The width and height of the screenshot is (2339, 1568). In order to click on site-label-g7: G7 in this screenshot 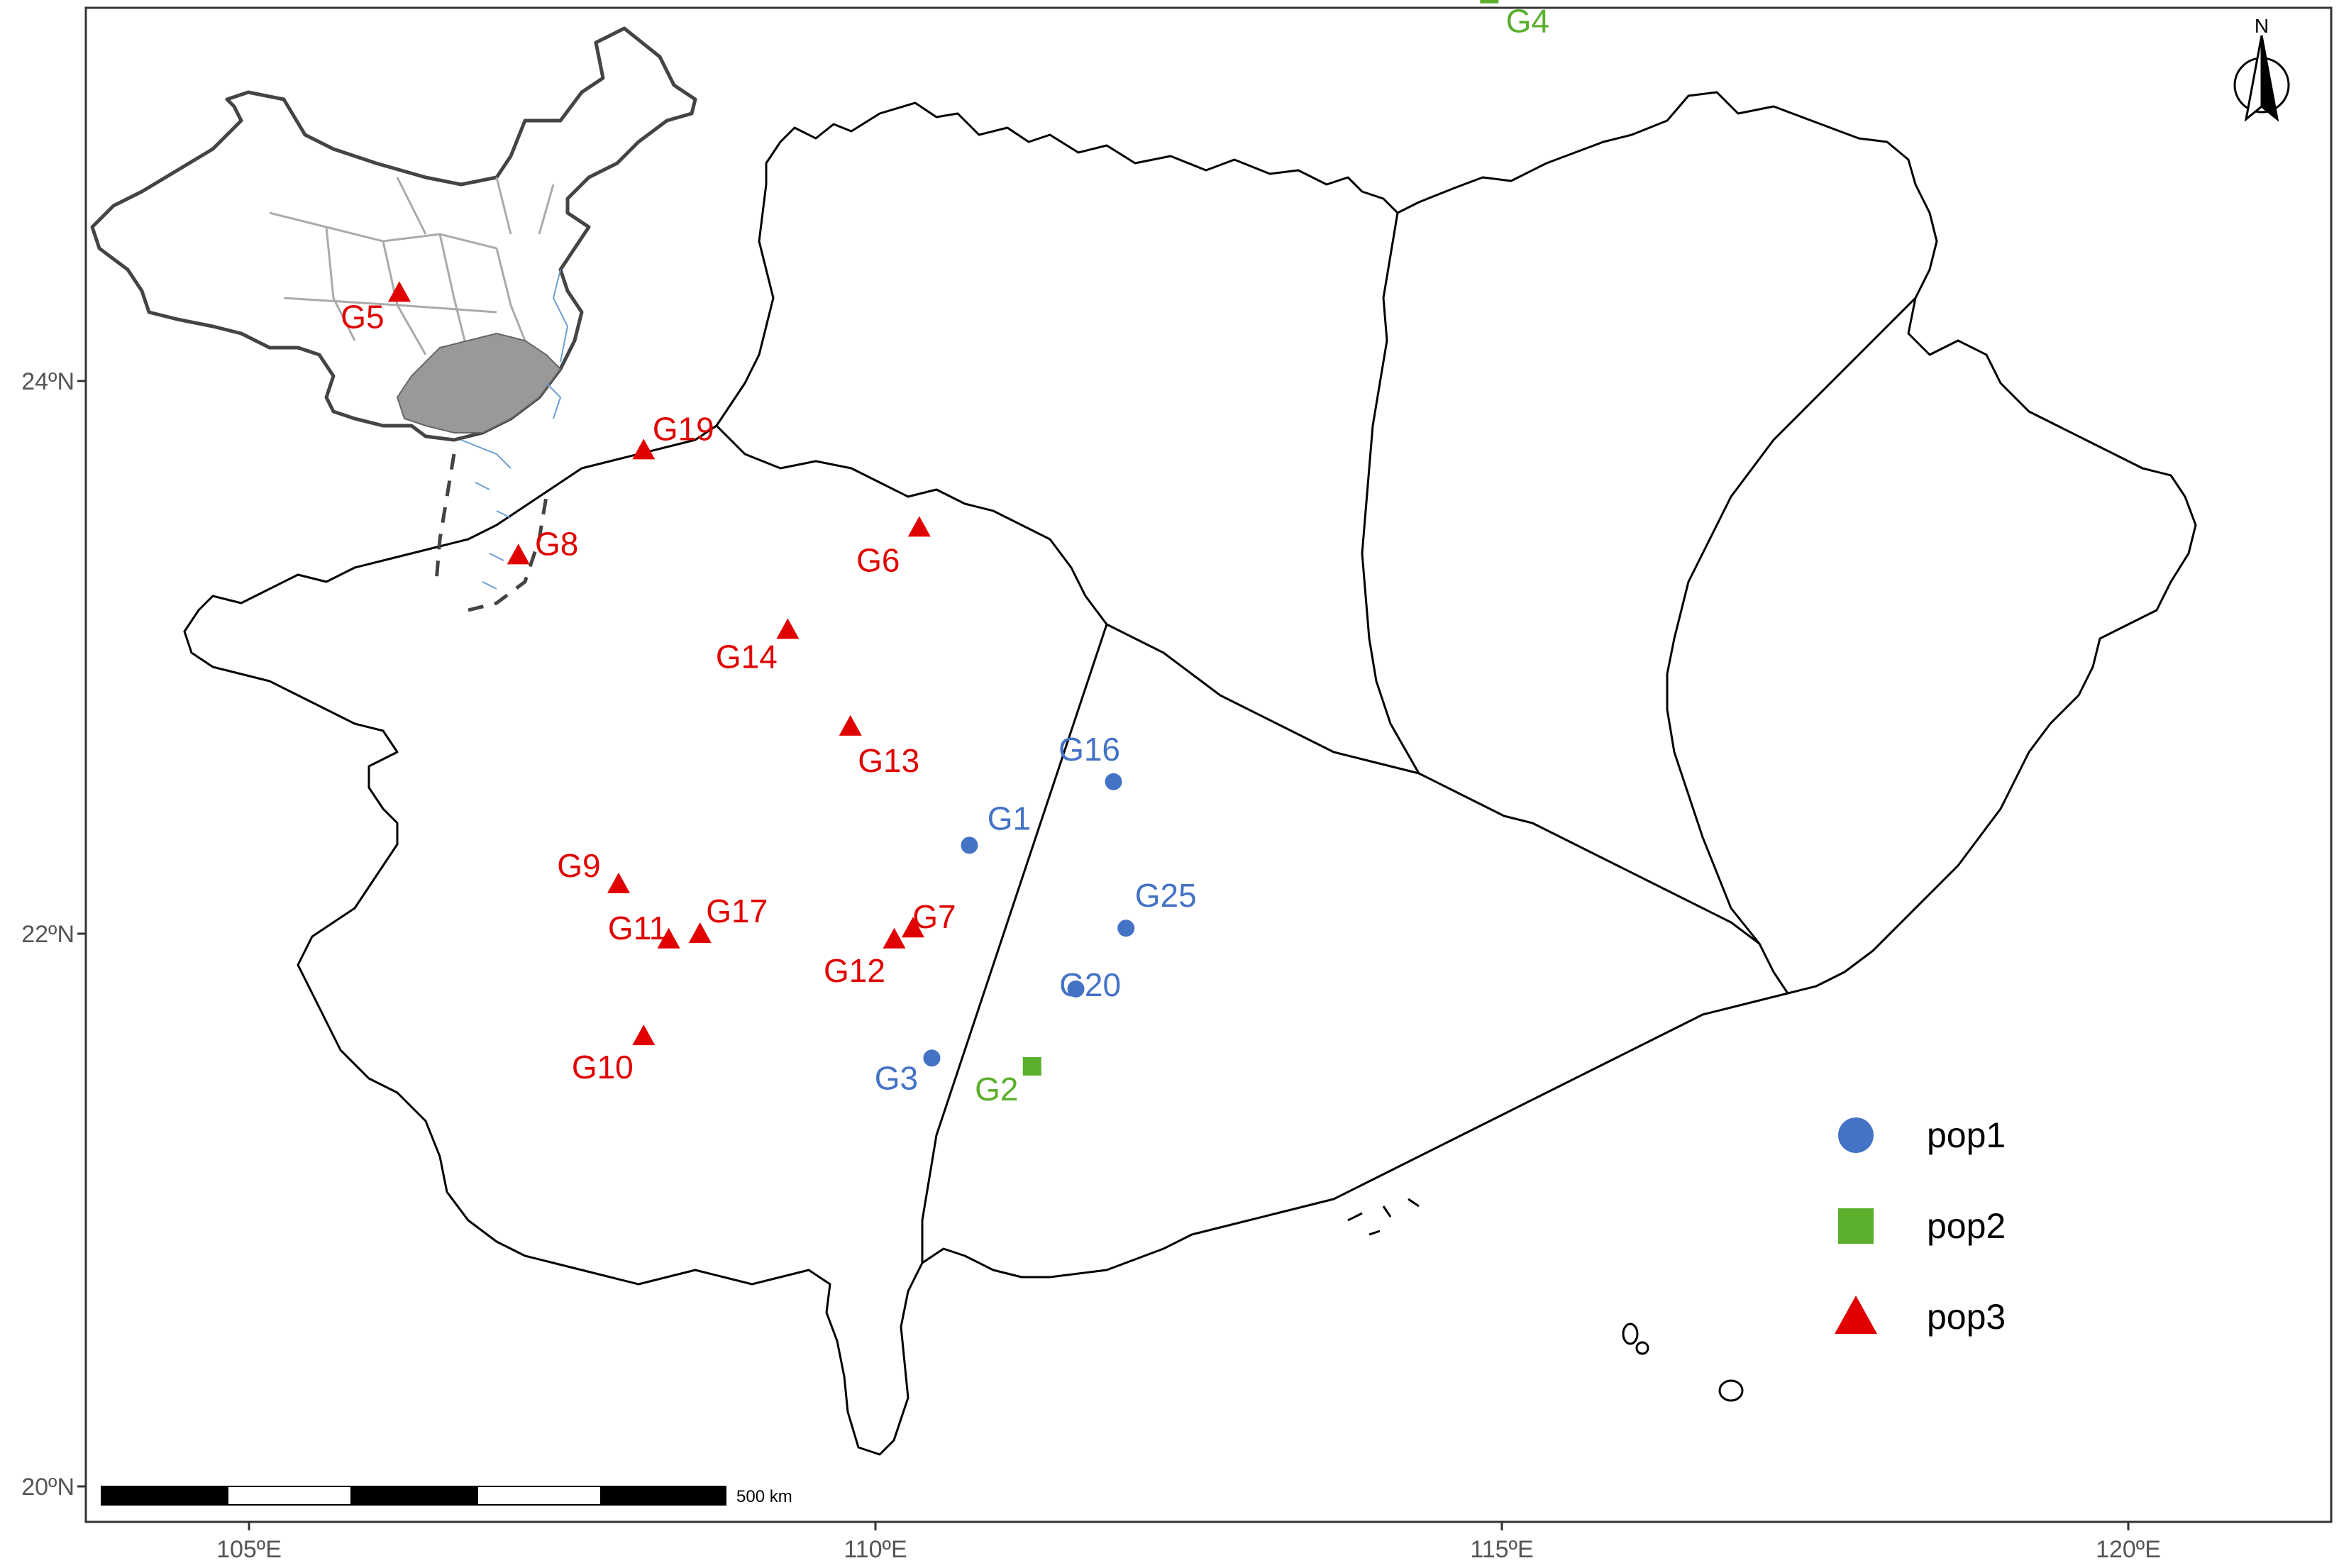, I will do `click(934, 916)`.